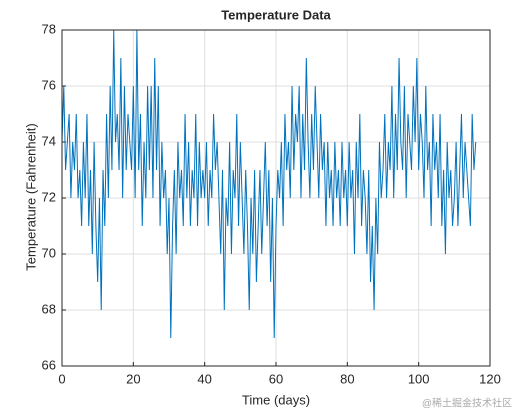  I want to click on x-tick-label: 100, so click(419, 378).